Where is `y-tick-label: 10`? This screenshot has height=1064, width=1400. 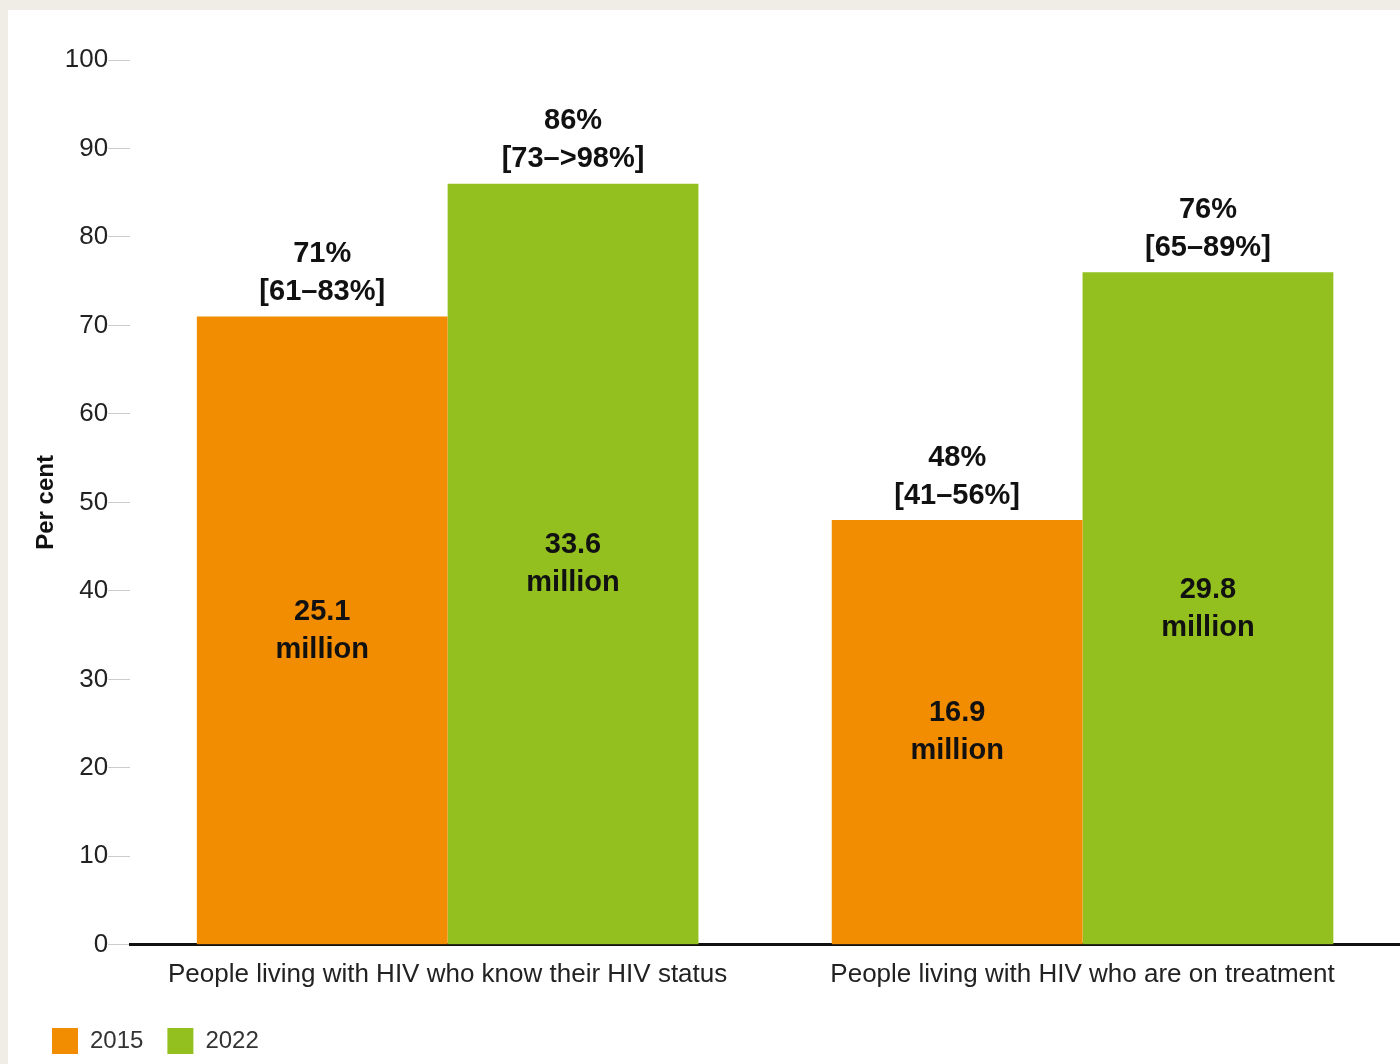
y-tick-label: 10 is located at coordinates (94, 854).